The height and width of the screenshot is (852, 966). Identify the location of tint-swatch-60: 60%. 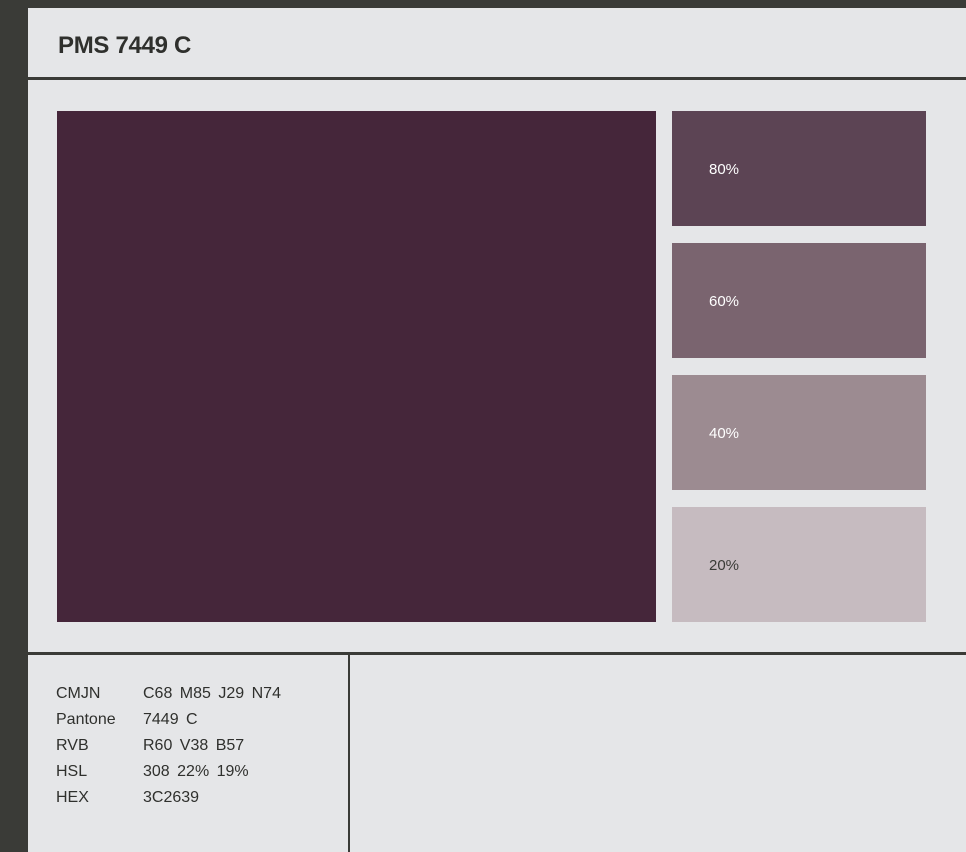
(799, 300).